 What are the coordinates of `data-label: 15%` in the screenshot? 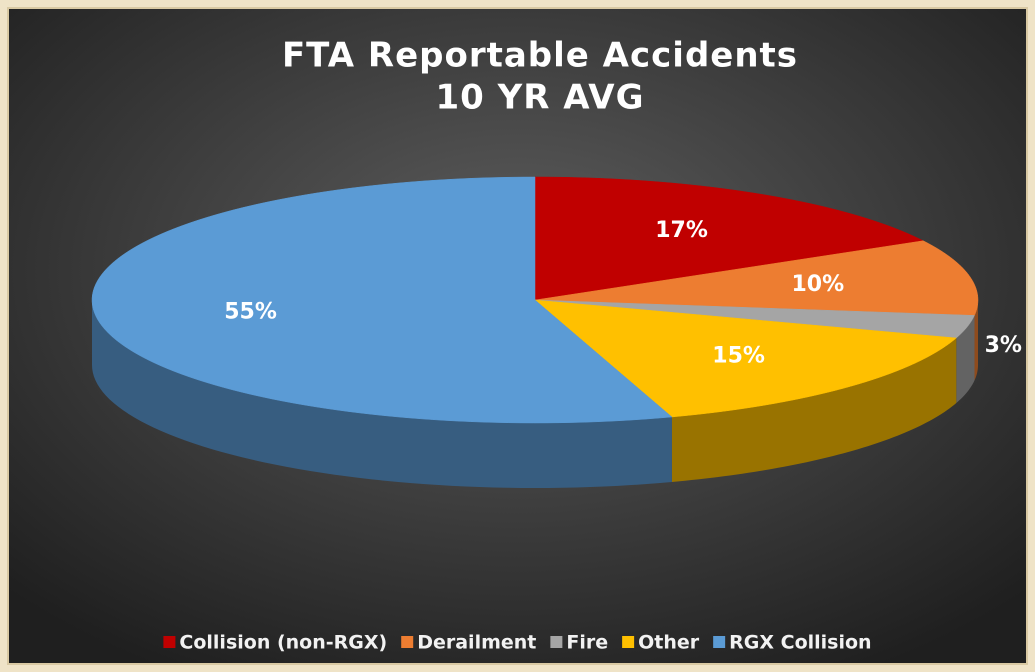 It's located at (738, 356).